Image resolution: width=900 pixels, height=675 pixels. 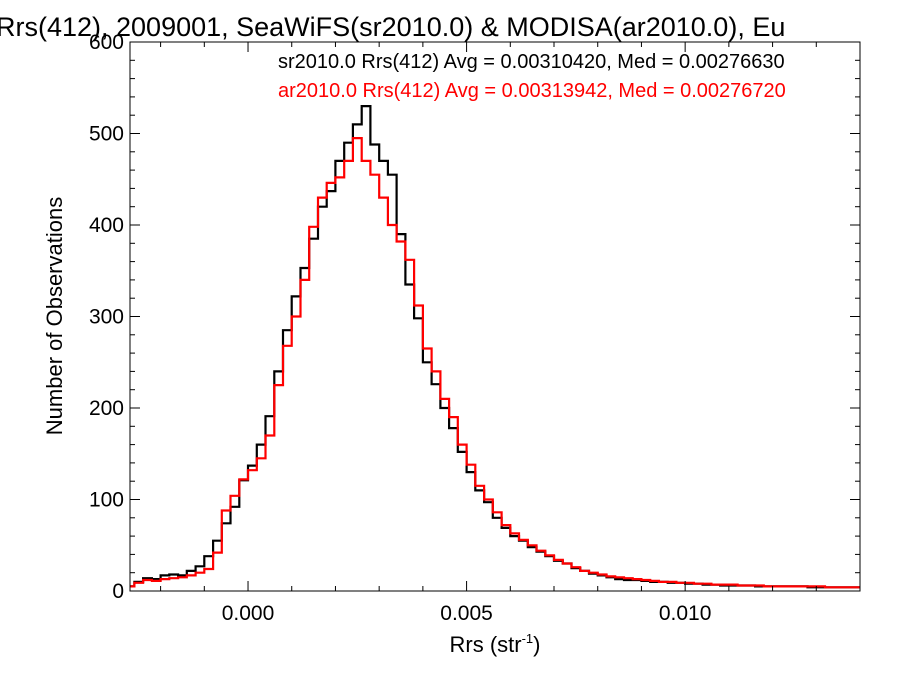 I want to click on y-tick-label: 0, so click(x=118, y=591).